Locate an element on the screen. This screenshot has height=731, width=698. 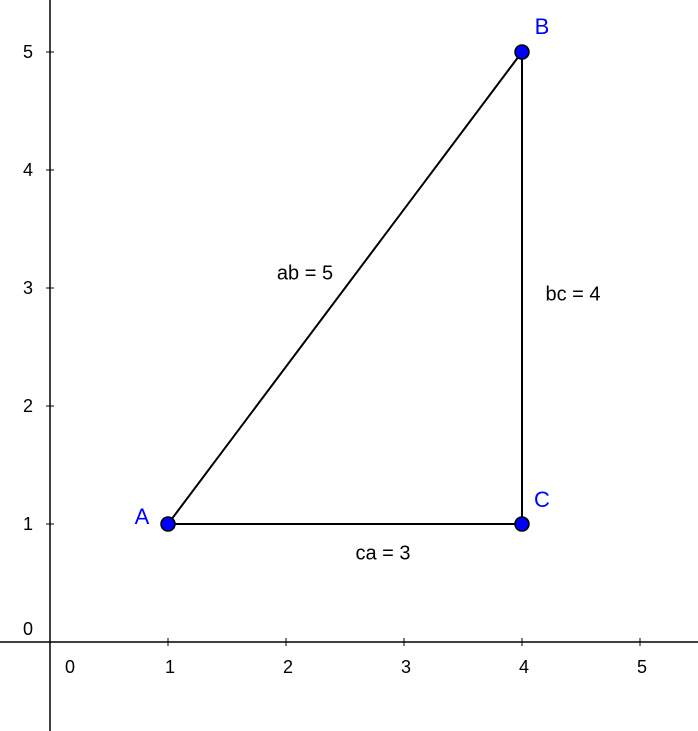
y-tick-label: 4 is located at coordinates (28, 170).